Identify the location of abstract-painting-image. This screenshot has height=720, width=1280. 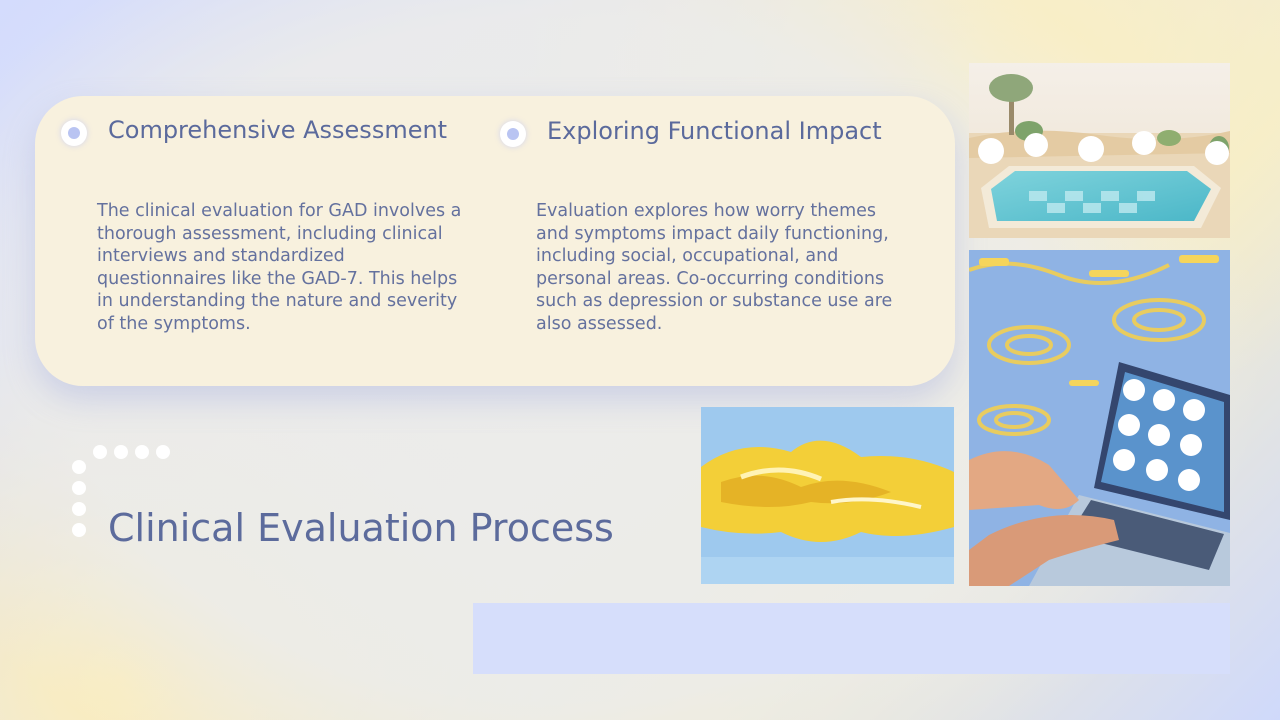
(827, 495).